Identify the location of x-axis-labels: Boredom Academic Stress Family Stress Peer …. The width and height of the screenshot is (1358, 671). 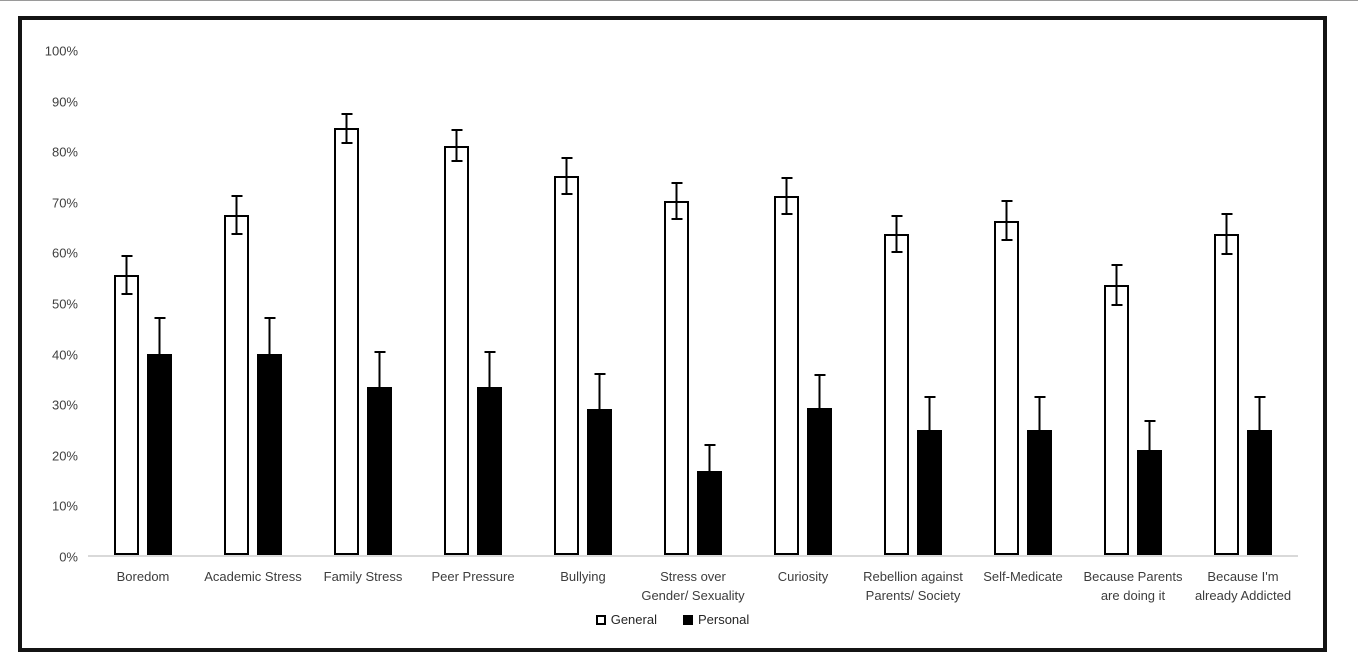
(693, 583).